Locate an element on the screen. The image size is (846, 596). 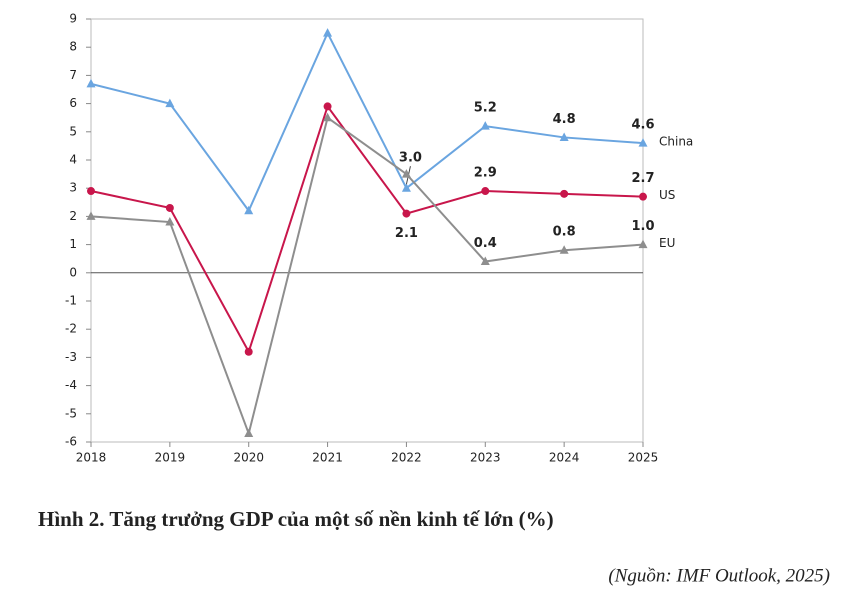
data-label: 0.4 is located at coordinates (485, 243).